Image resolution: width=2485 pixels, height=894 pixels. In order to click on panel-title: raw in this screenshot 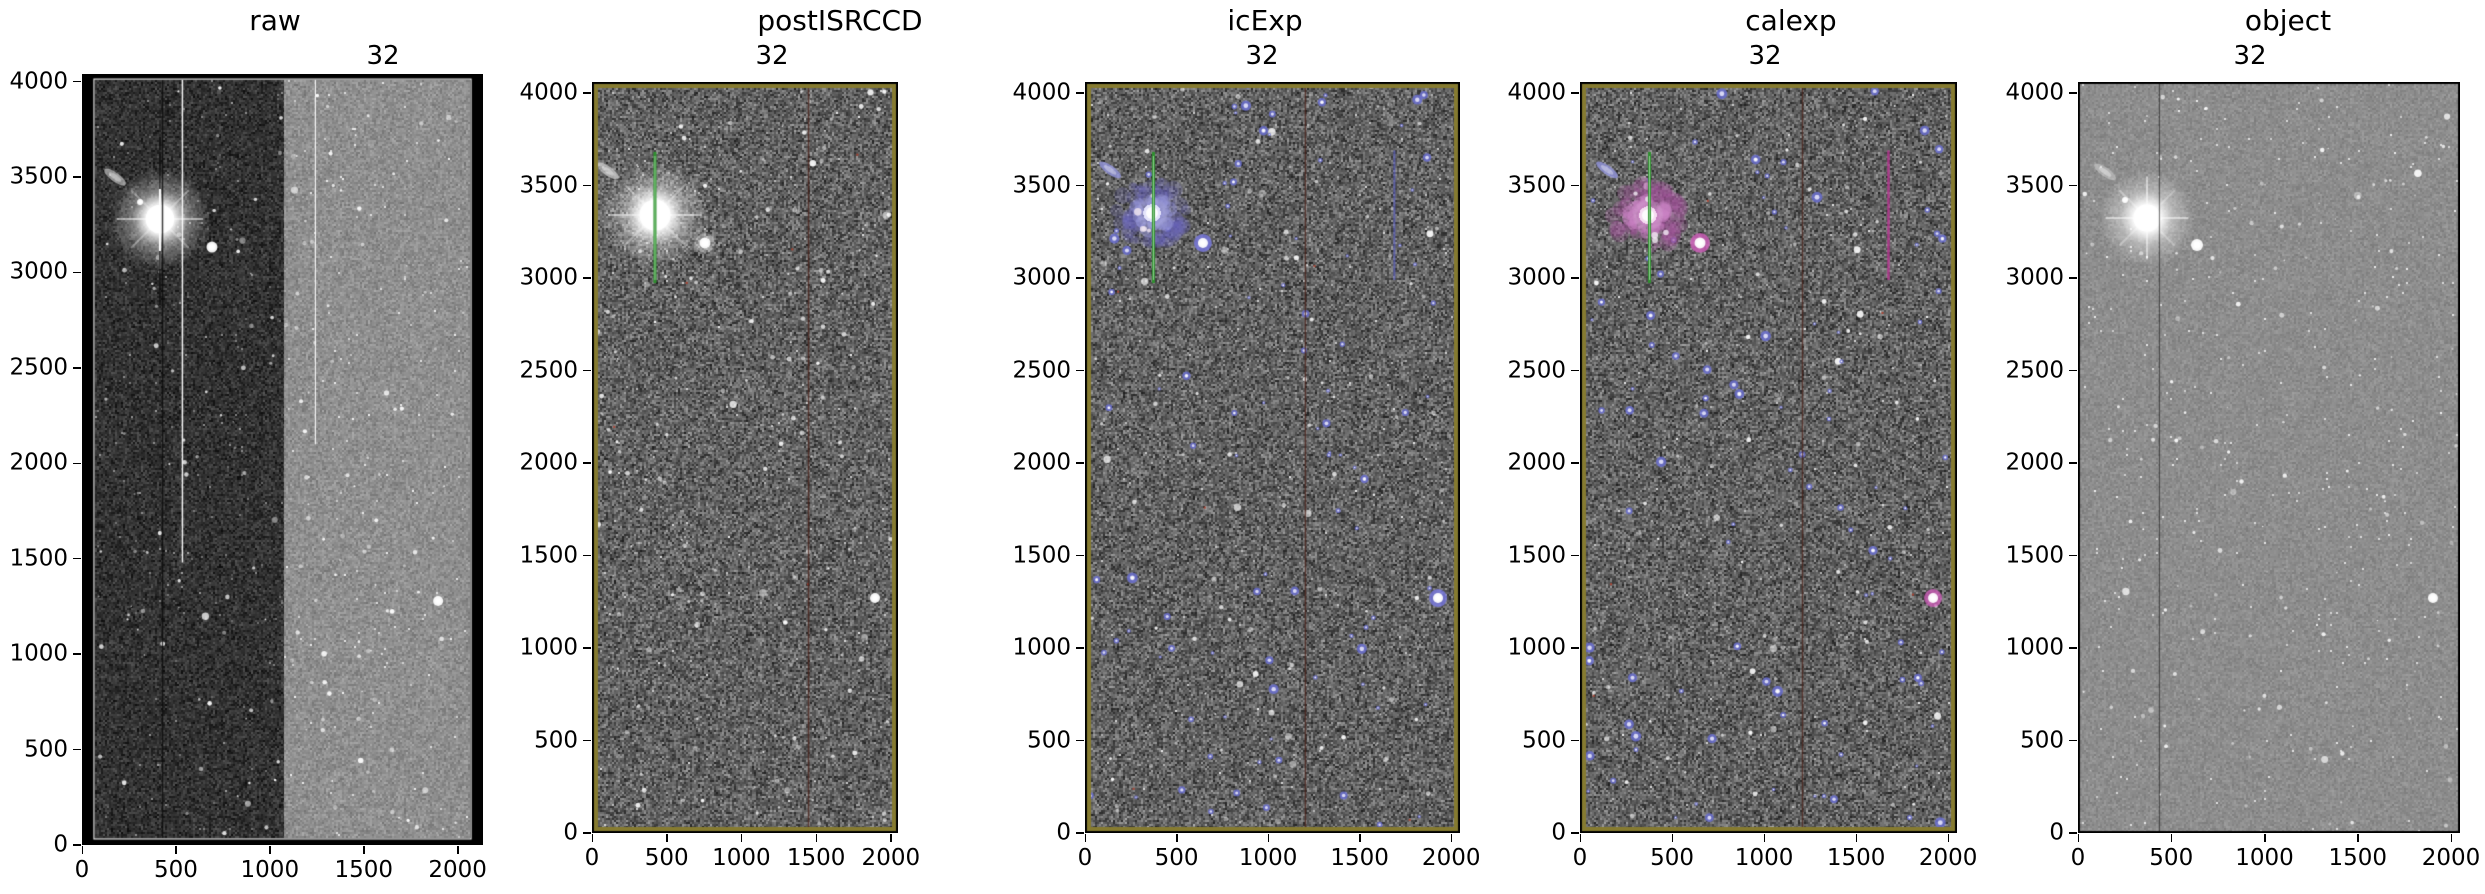, I will do `click(275, 20)`.